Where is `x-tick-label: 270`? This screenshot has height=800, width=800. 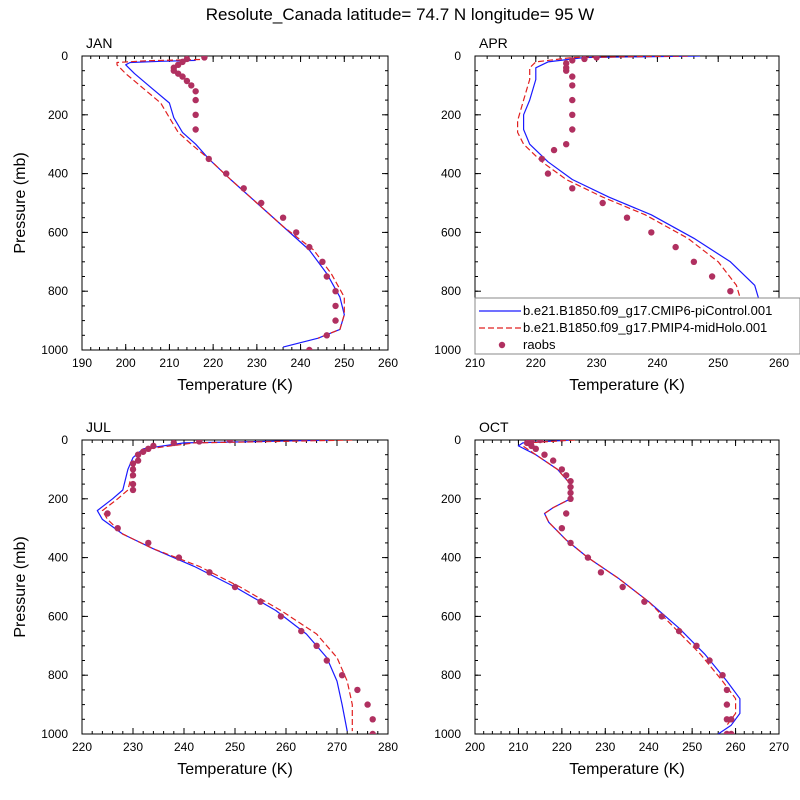 x-tick-label: 270 is located at coordinates (337, 747).